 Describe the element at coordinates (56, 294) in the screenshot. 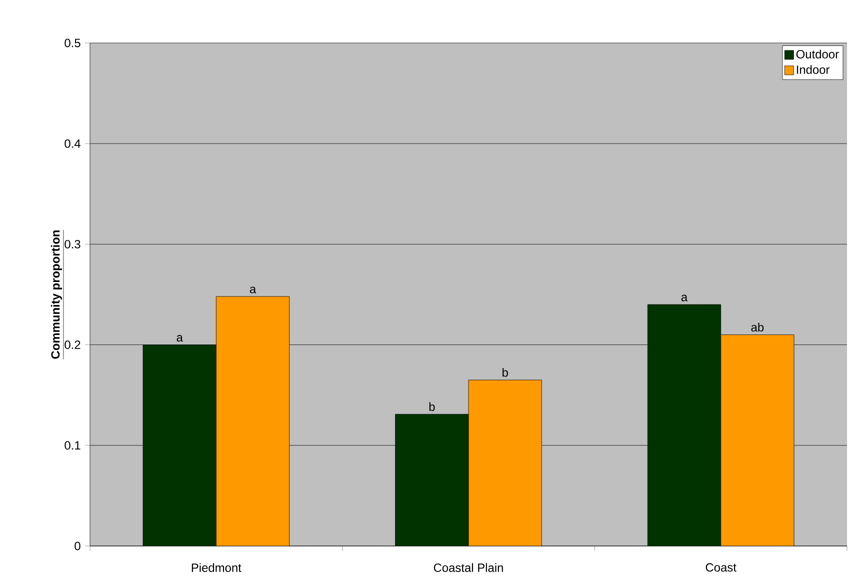

I see `y-axis-title: Community proportion` at that location.